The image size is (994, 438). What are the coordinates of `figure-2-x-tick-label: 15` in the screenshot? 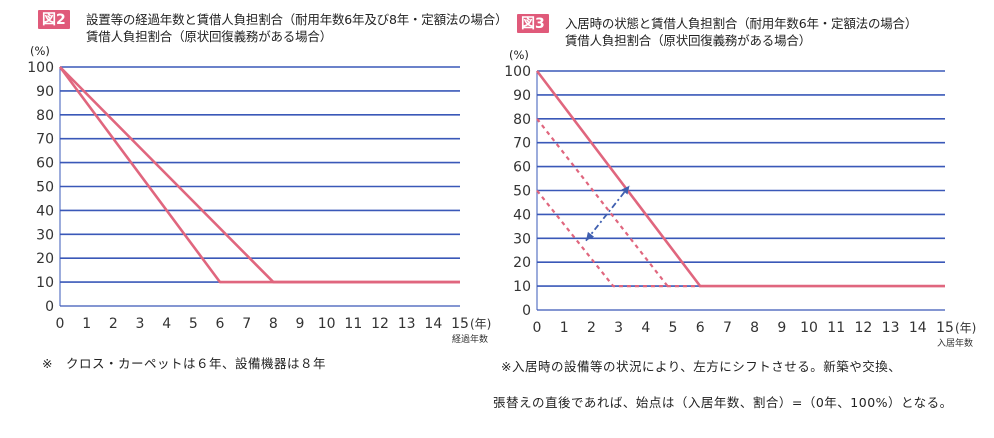 It's located at (460, 324).